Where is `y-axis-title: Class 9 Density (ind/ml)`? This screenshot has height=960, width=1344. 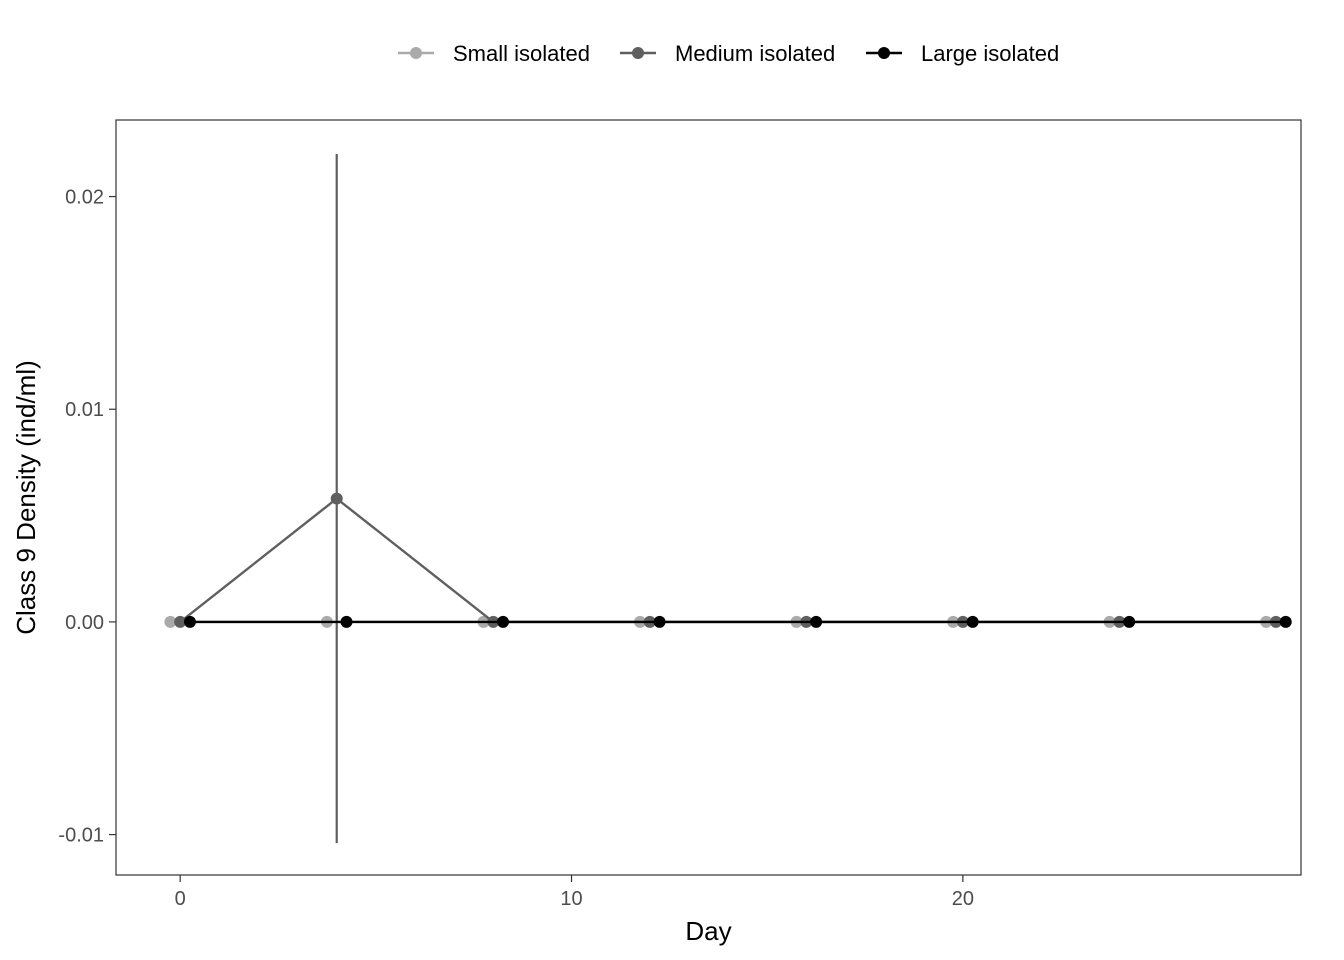
y-axis-title: Class 9 Density (ind/ml) is located at coordinates (26, 497).